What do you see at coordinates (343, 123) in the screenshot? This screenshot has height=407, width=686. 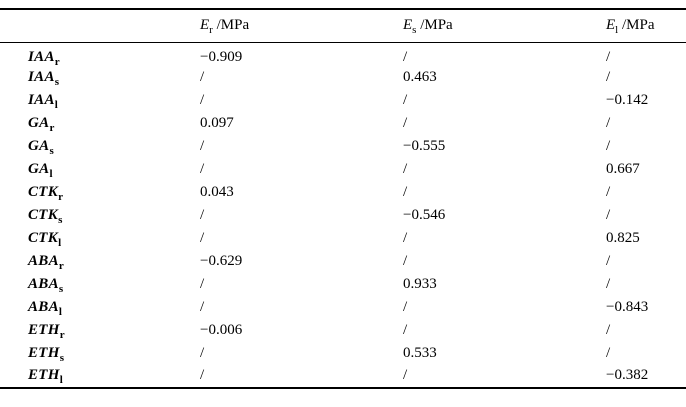 I see `table-row: GAr 0.097//` at bounding box center [343, 123].